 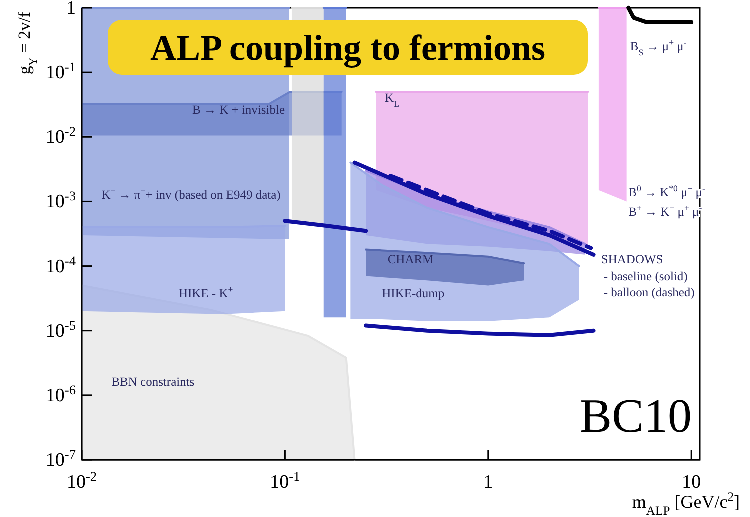 What do you see at coordinates (646, 277) in the screenshot?
I see `annotation: - baseline (solid)` at bounding box center [646, 277].